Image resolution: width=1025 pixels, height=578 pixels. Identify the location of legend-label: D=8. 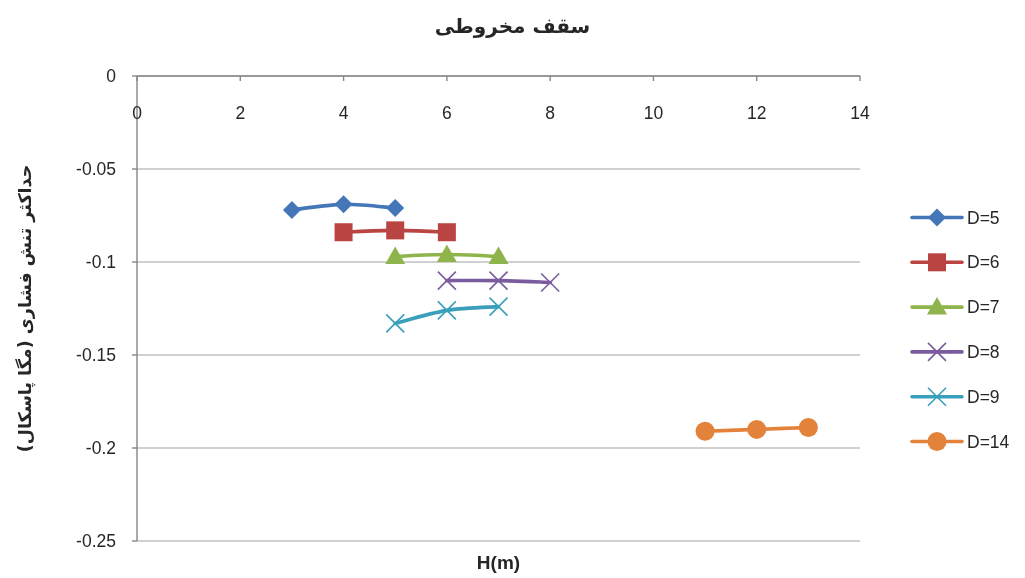
(983, 351).